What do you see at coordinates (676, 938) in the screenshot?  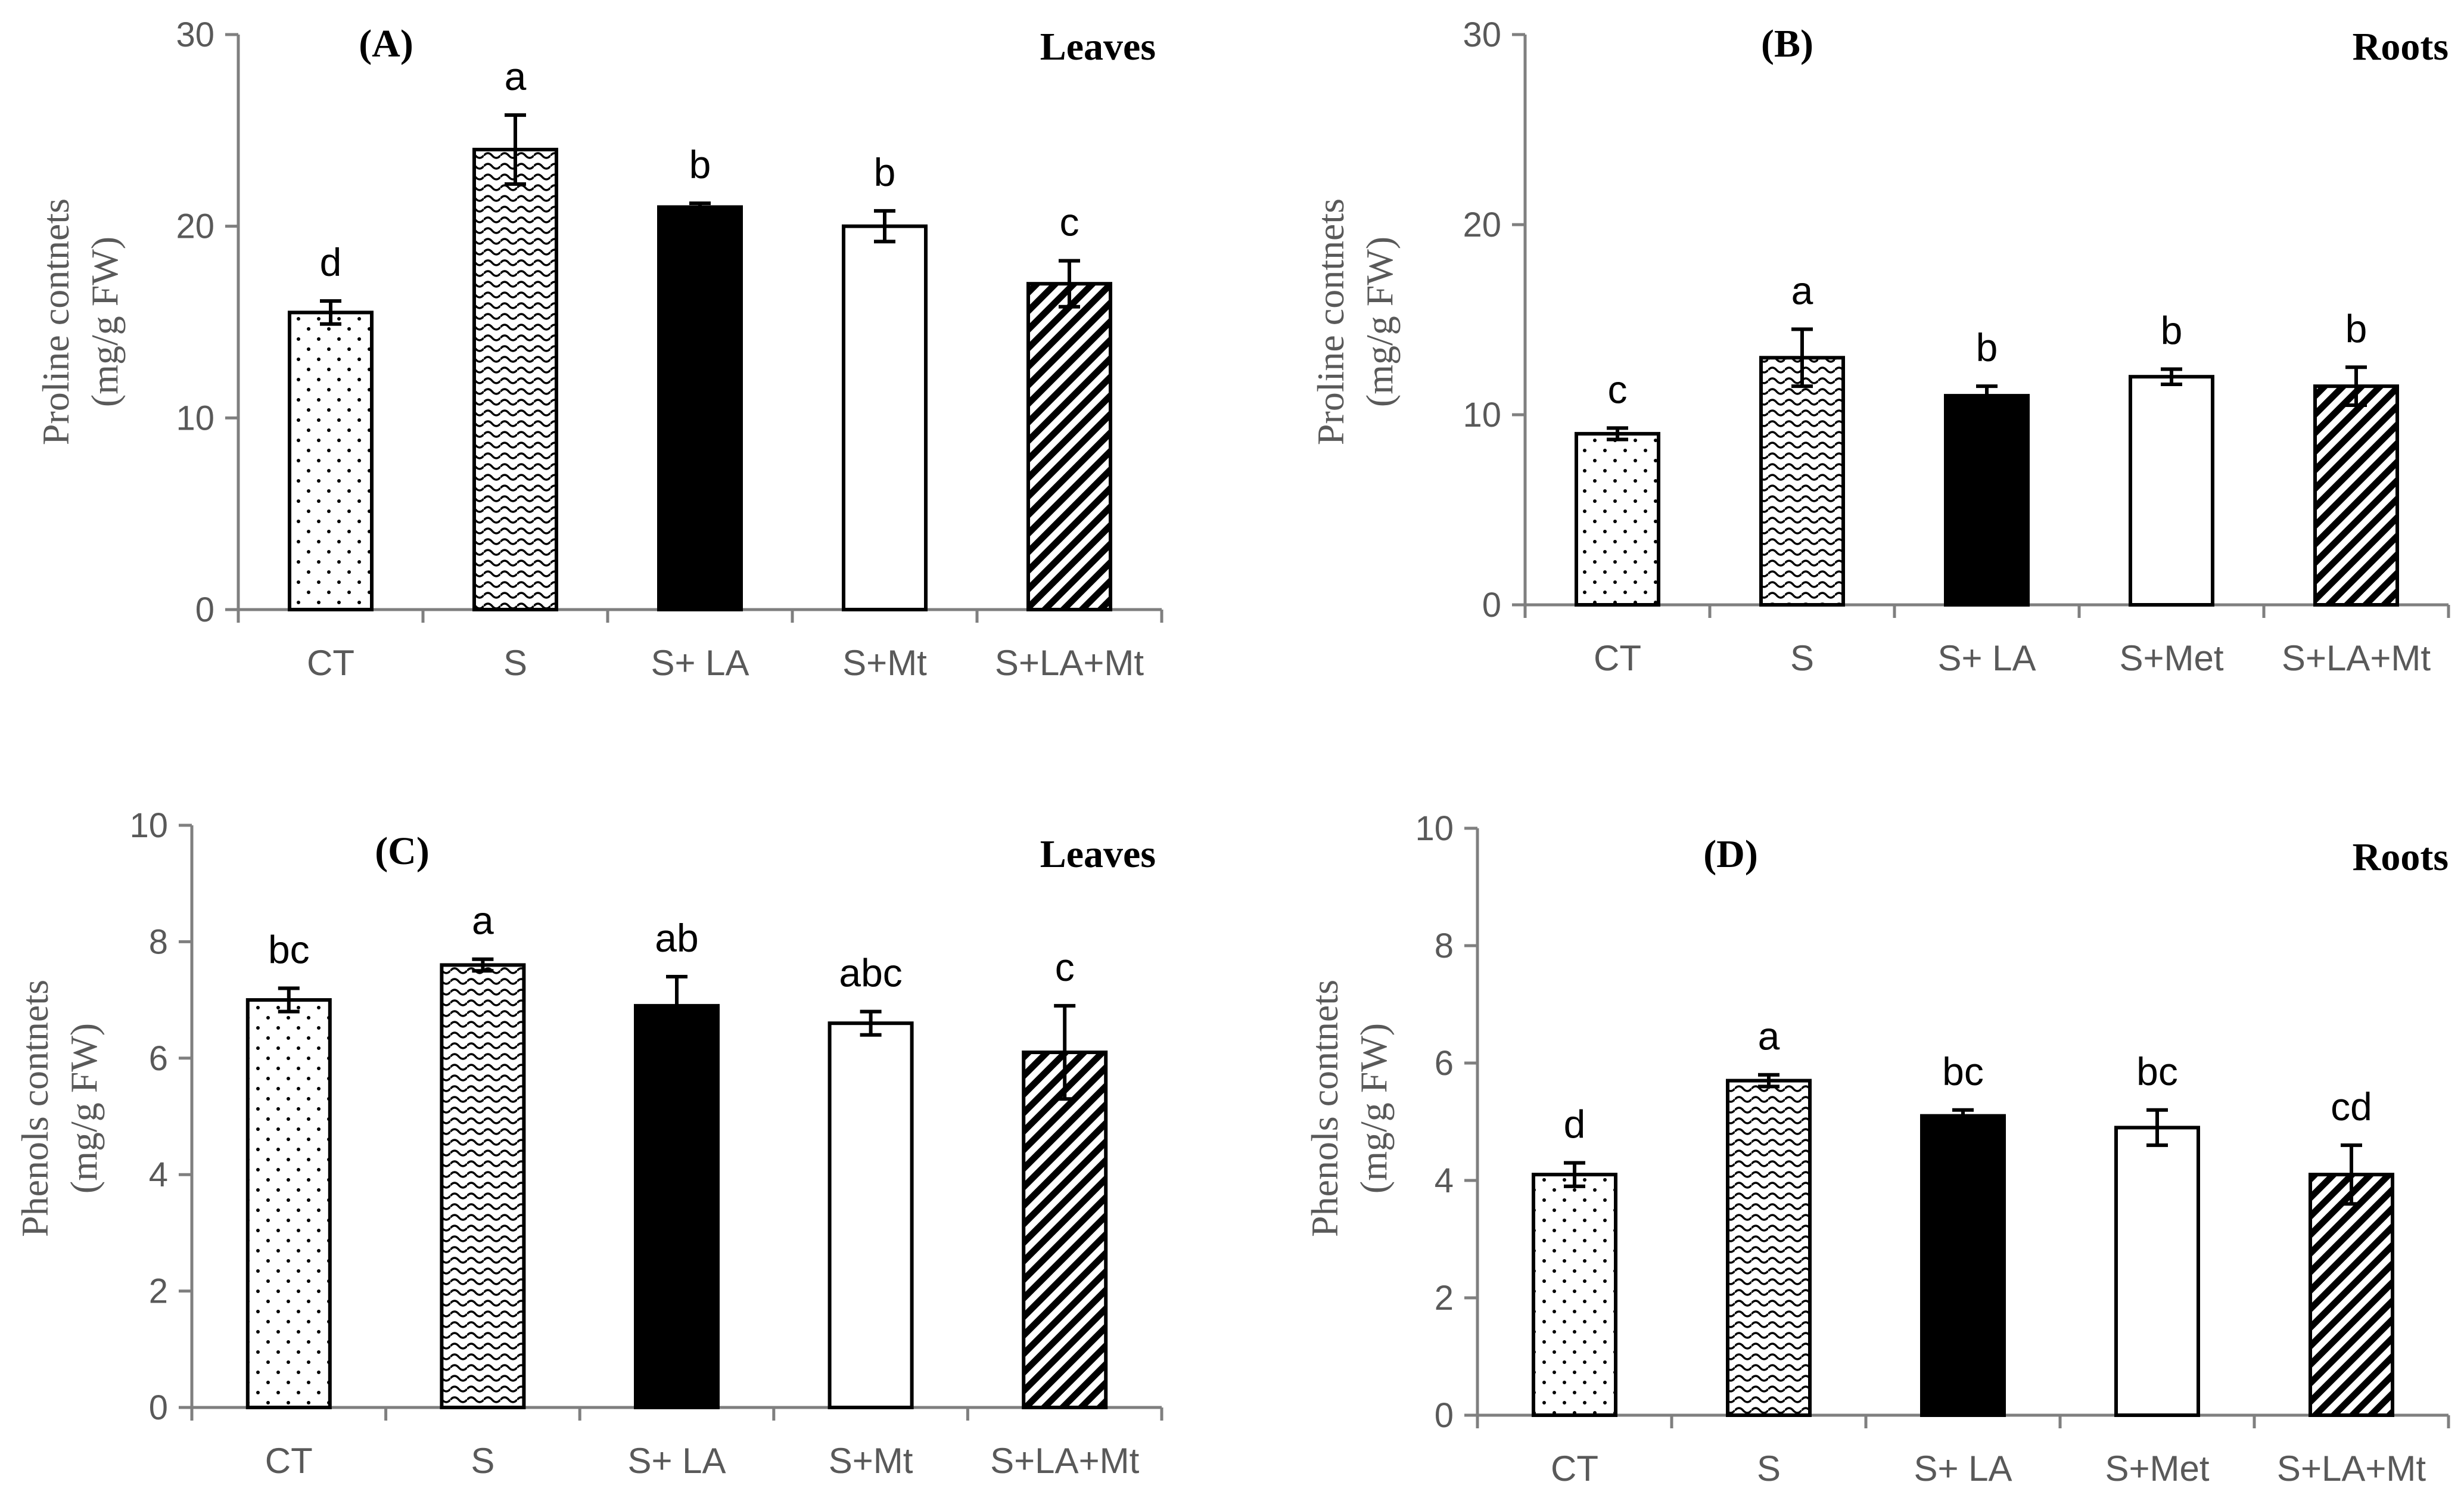 I see `significance-letter: ab` at bounding box center [676, 938].